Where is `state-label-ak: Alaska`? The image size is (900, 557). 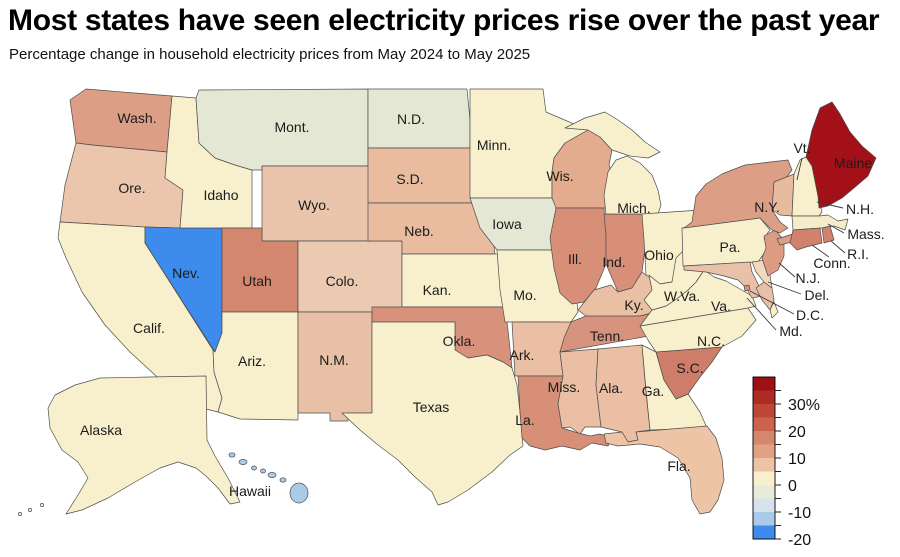 state-label-ak: Alaska is located at coordinates (101, 430).